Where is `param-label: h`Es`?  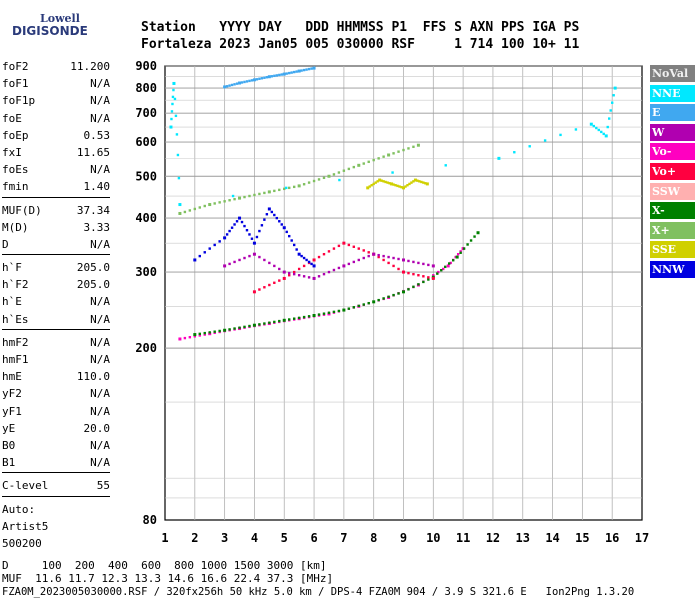 param-label: h`Es is located at coordinates (15, 319).